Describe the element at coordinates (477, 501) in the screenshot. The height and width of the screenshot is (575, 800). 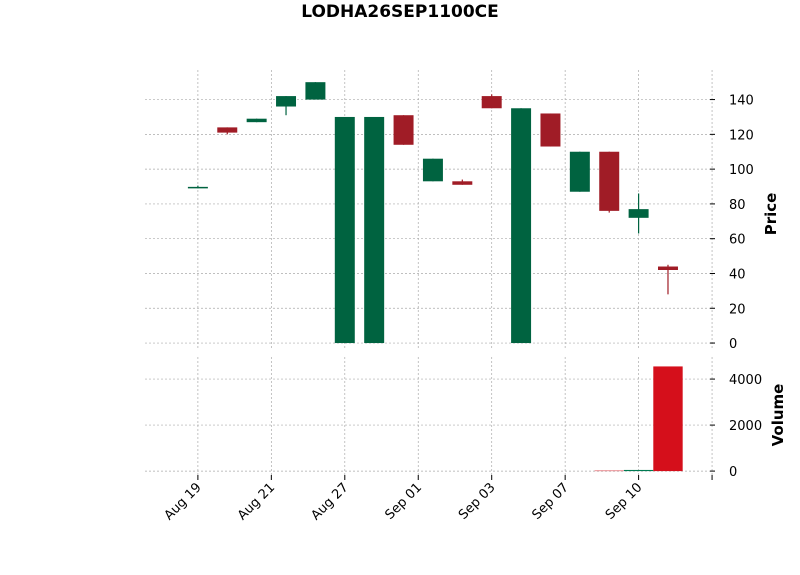
I see `x-tick-label: Sep 03` at that location.